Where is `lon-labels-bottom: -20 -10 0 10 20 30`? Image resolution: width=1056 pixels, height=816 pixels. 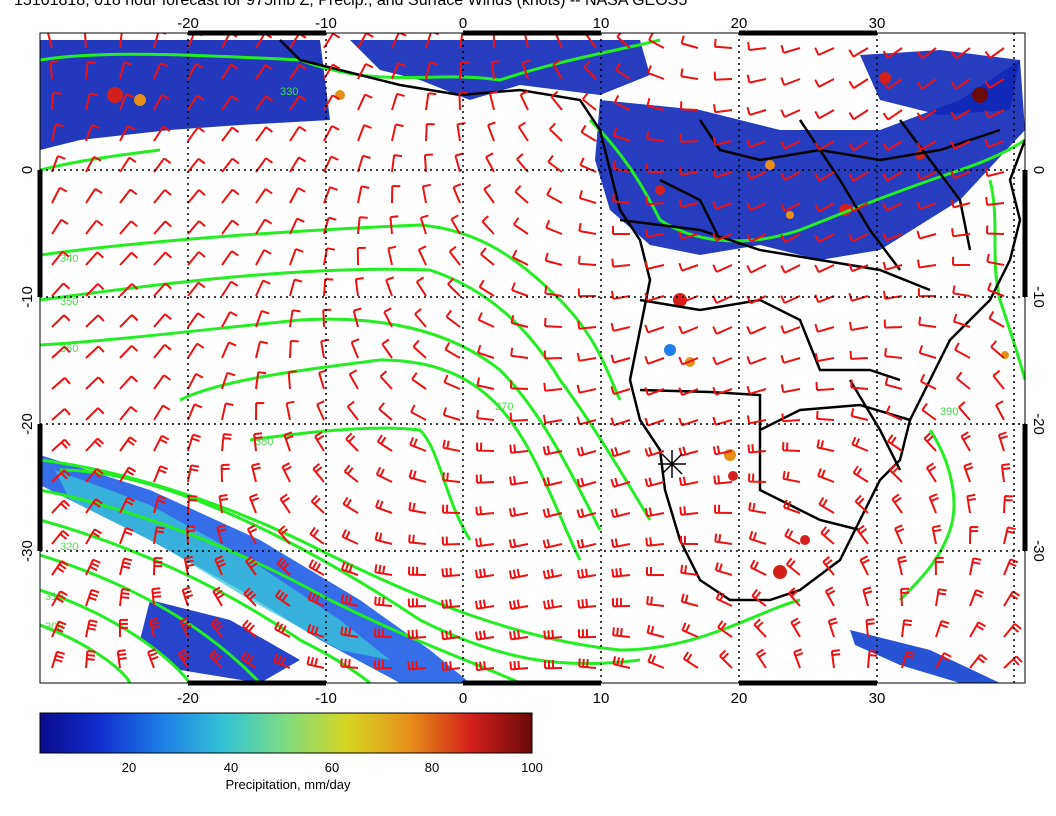 lon-labels-bottom: -20 -10 0 10 20 30 is located at coordinates (531, 698).